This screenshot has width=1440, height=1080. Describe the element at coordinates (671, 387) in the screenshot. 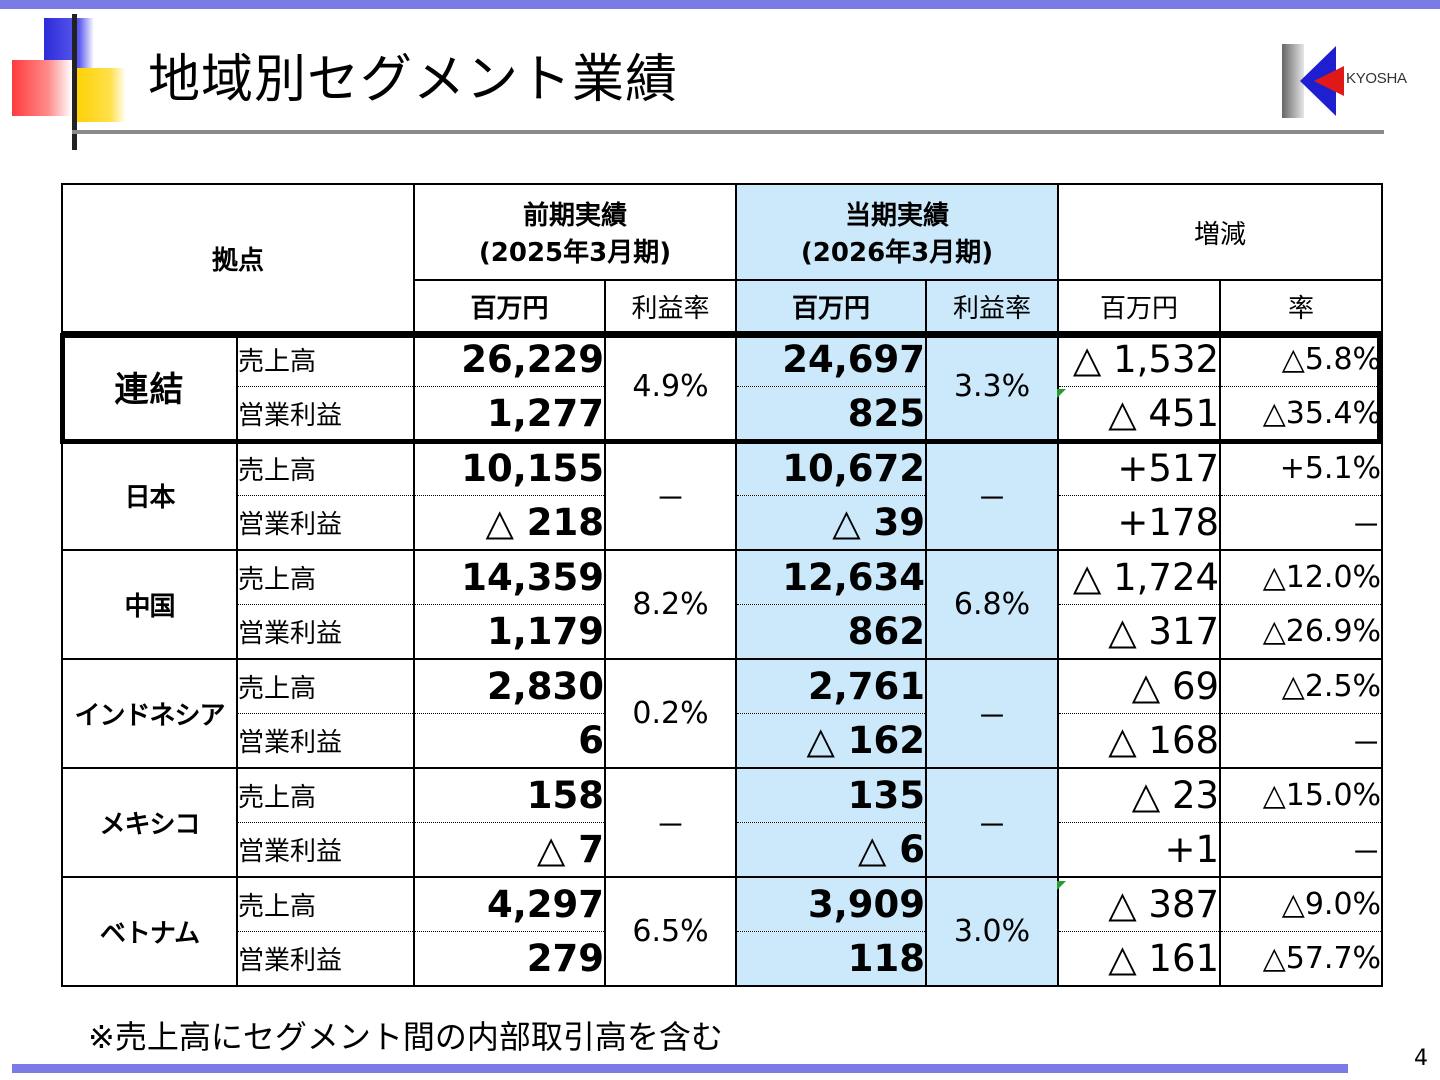

I see `prev-margin-value: 4.9%` at that location.